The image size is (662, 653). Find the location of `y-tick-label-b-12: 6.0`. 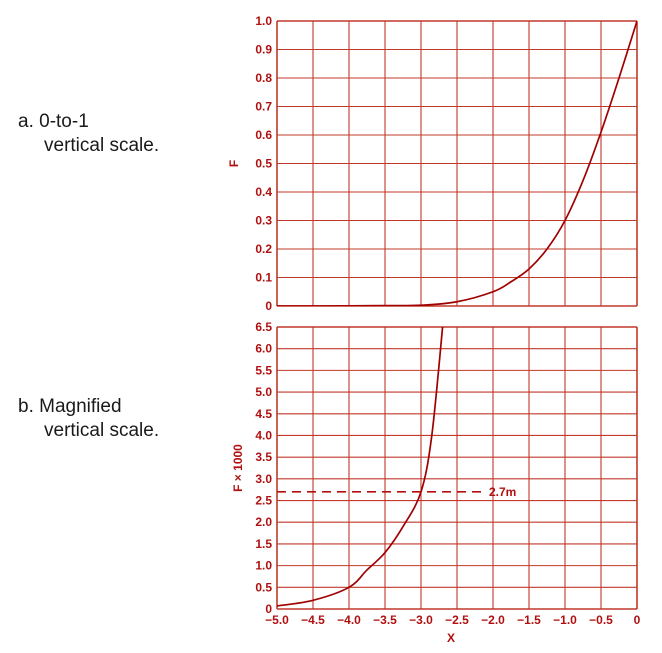

y-tick-label-b-12: 6.0 is located at coordinates (263, 349).